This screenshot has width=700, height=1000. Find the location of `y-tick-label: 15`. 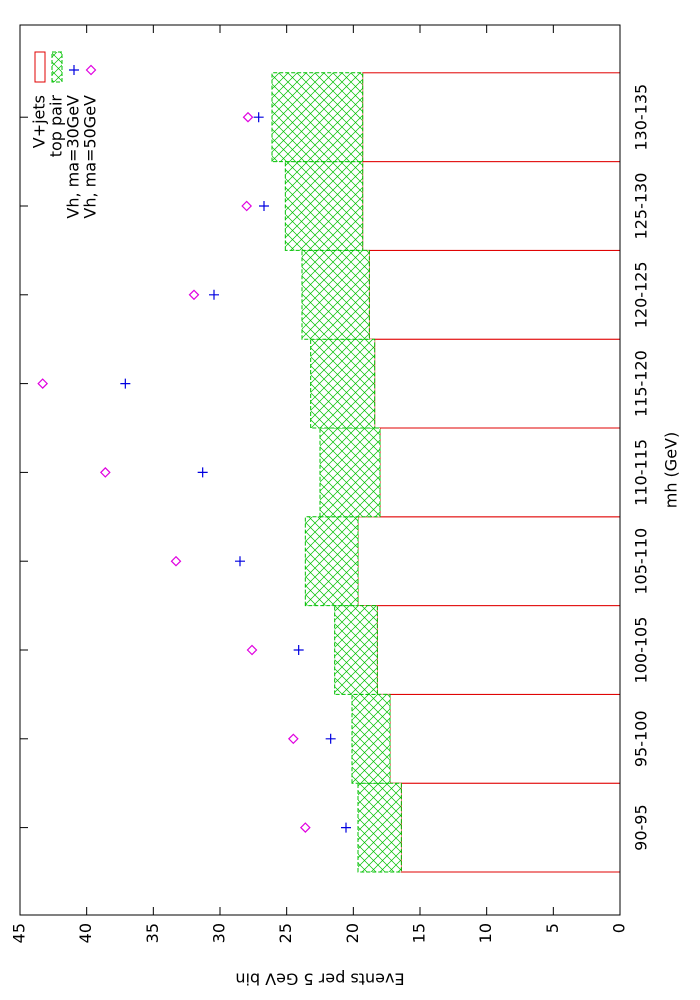

y-tick-label: 15 is located at coordinates (419, 933).